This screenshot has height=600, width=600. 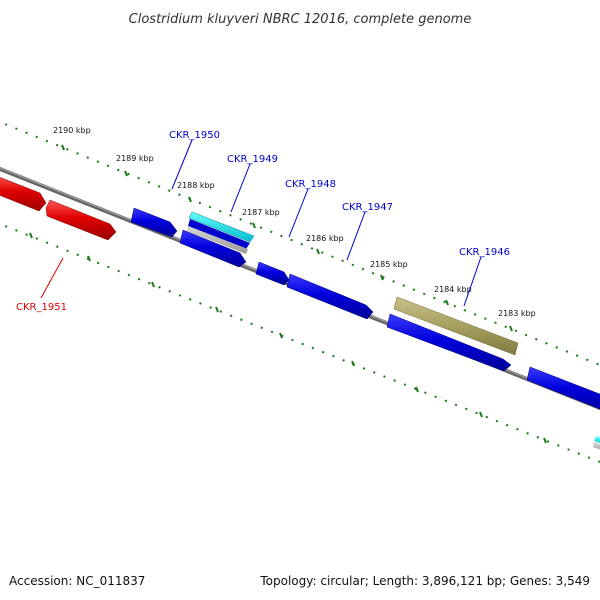 What do you see at coordinates (194, 160) in the screenshot?
I see `callout-ckr-1950: CKR_1950` at bounding box center [194, 160].